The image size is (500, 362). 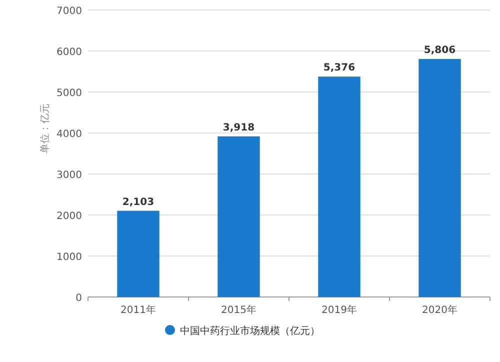 What do you see at coordinates (339, 310) in the screenshot?
I see `x-tick-label: 2019年` at bounding box center [339, 310].